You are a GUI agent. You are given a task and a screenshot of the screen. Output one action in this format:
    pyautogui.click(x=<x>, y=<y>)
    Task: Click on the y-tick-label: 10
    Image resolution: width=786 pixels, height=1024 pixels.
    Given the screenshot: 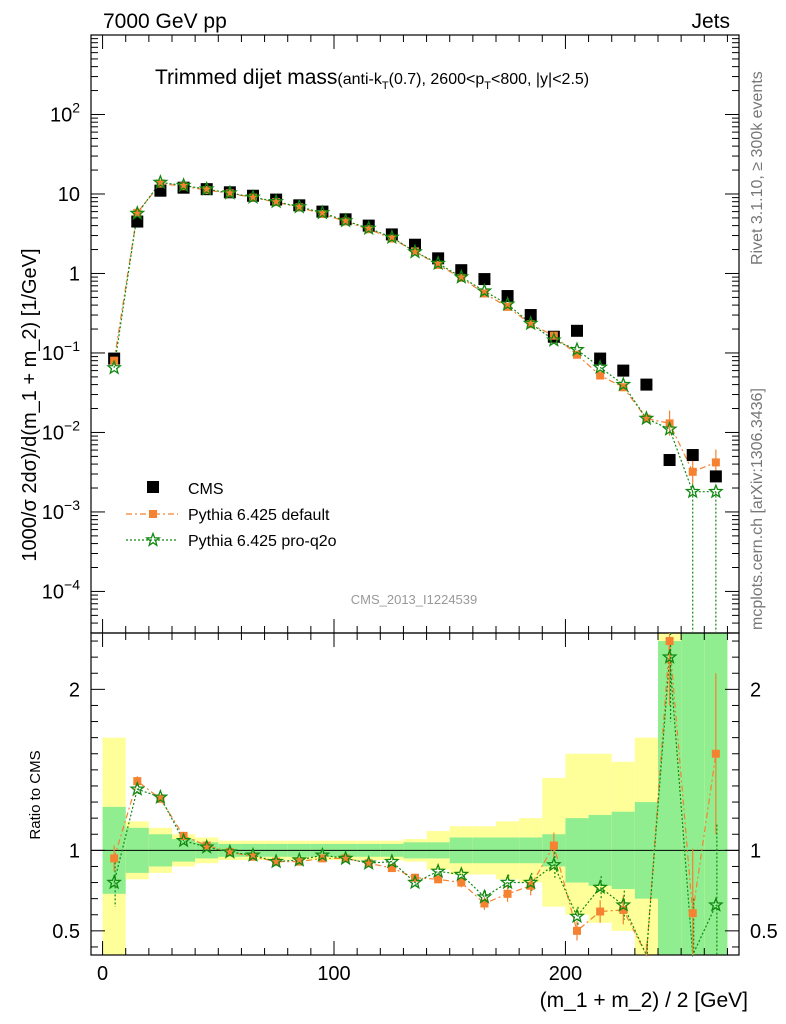 What is the action you would take?
    pyautogui.click(x=69, y=195)
    